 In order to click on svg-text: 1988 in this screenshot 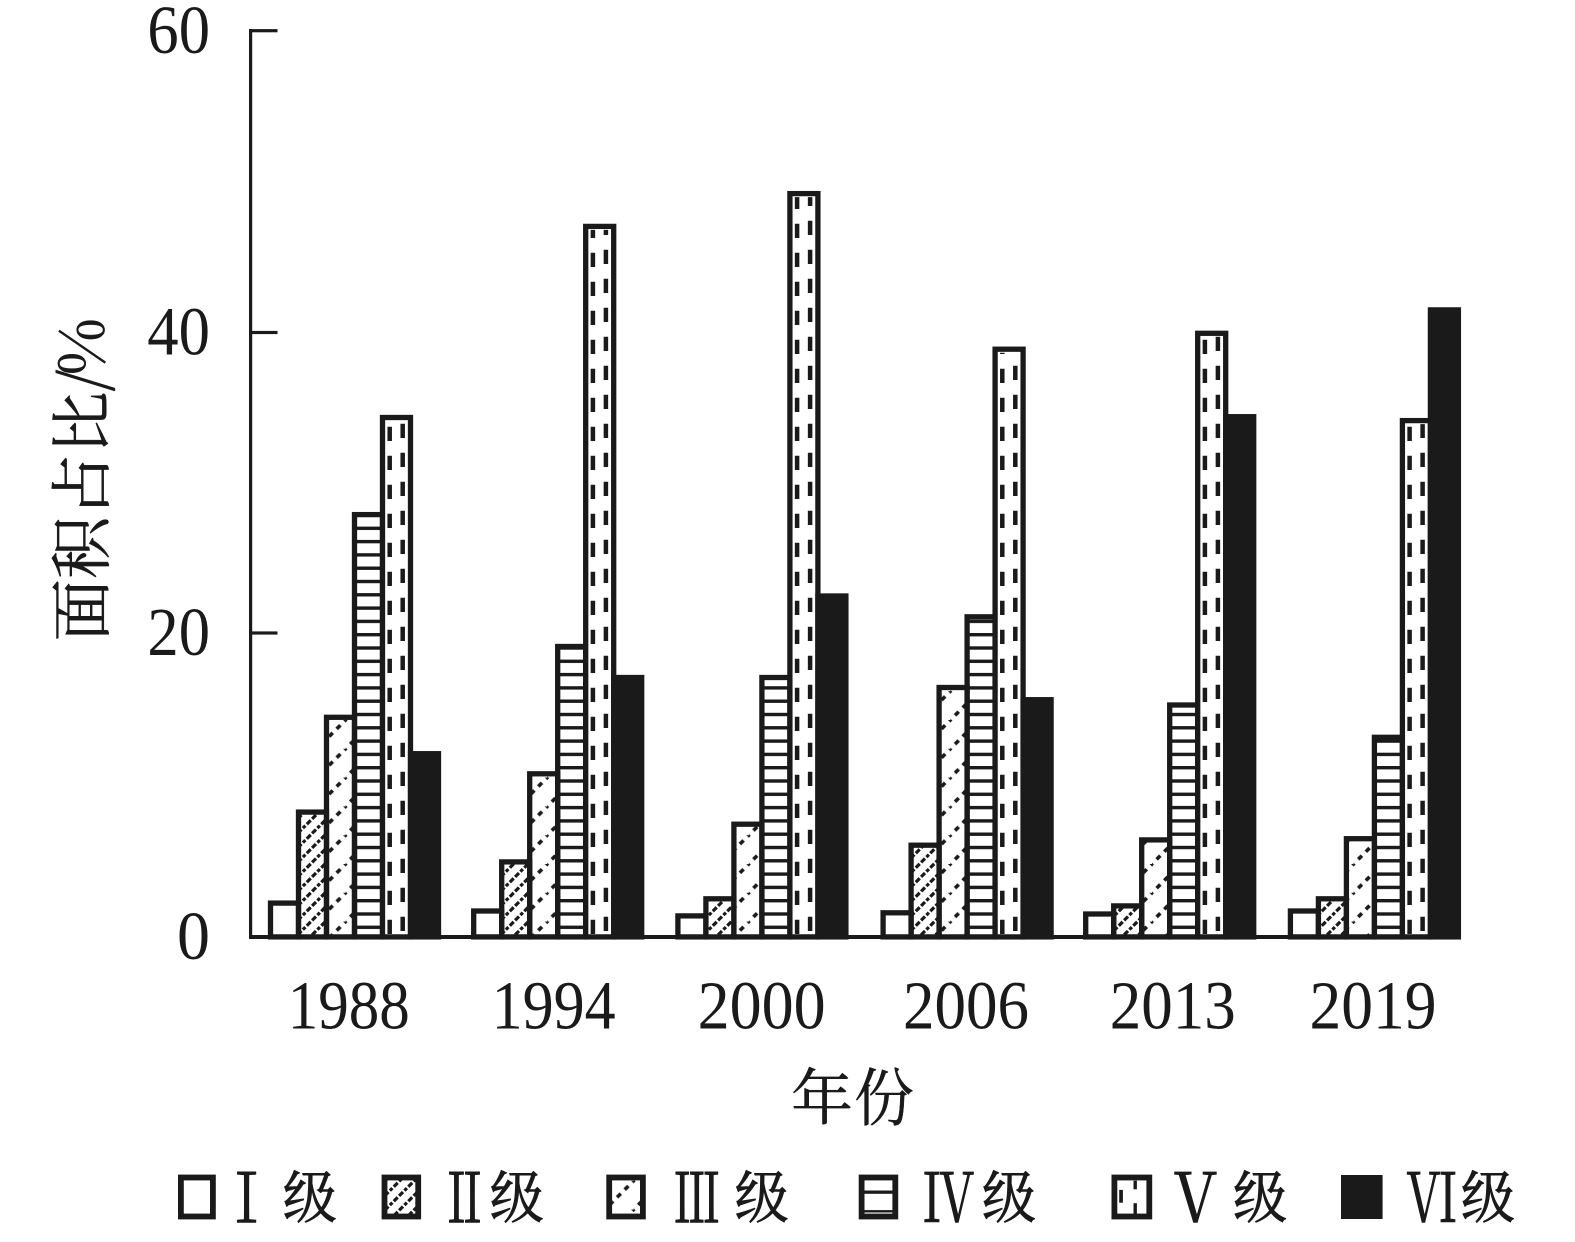, I will do `click(349, 1005)`.